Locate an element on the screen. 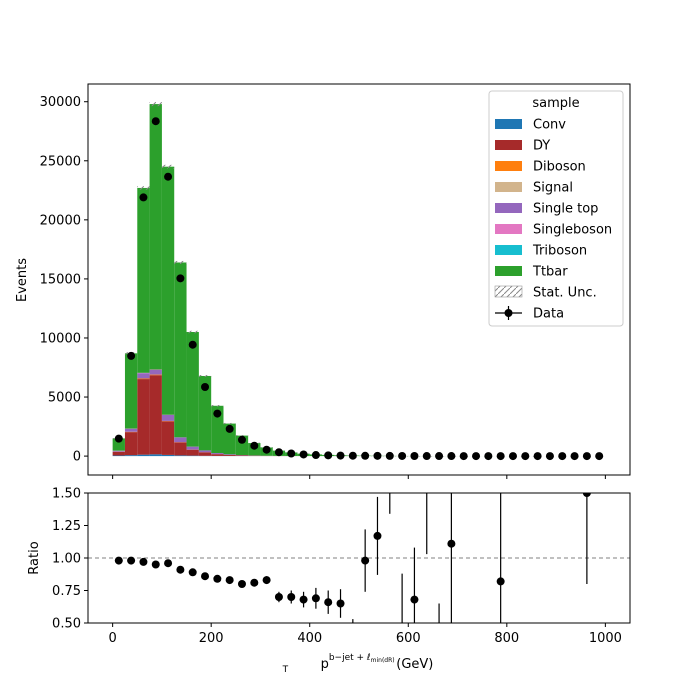 This screenshot has width=700, height=700. y-tick-label: 20000 is located at coordinates (60, 220).